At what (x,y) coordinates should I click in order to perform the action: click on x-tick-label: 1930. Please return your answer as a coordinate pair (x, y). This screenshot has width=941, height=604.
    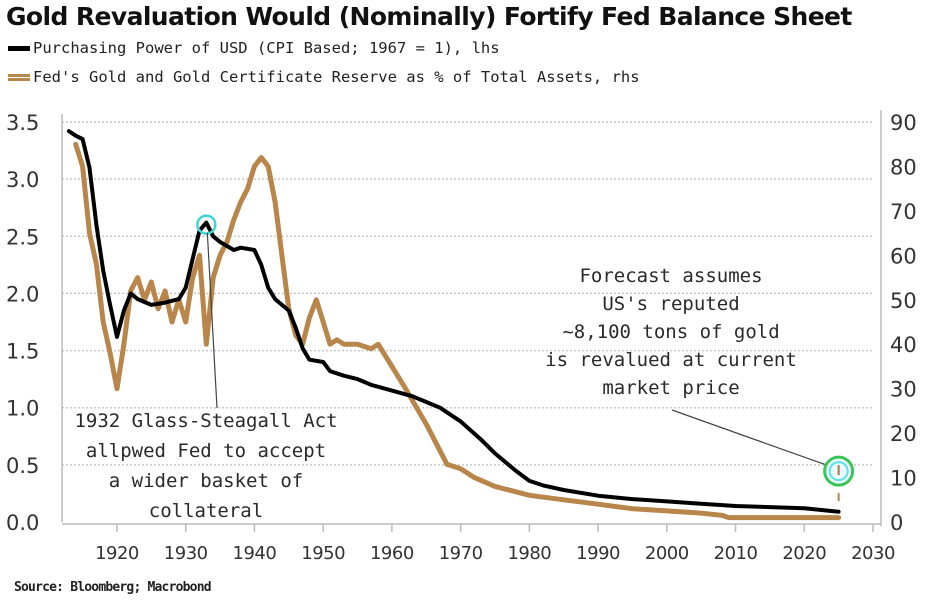
    Looking at the image, I should click on (186, 553).